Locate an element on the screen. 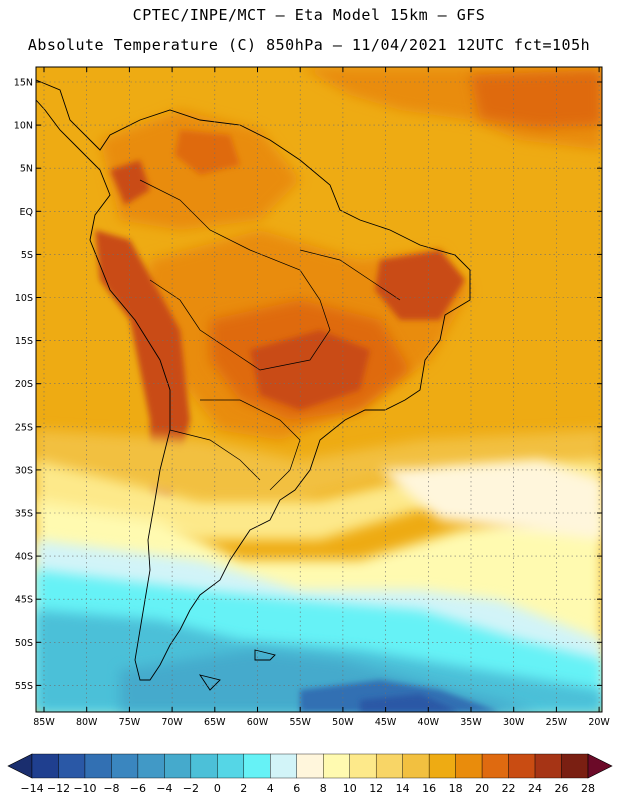 The height and width of the screenshot is (800, 618). lon-label: 30W is located at coordinates (514, 722).